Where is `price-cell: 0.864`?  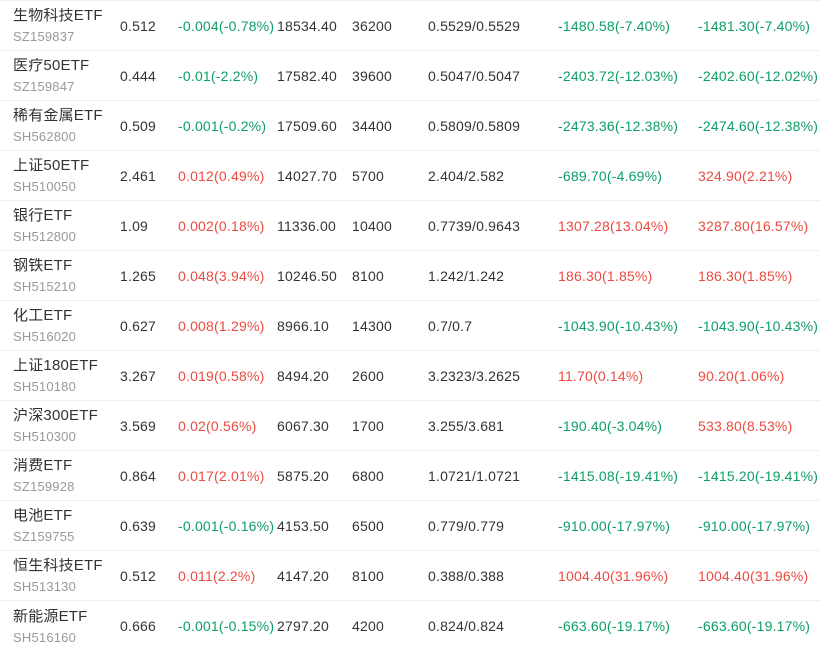
price-cell: 0.864 is located at coordinates (138, 475).